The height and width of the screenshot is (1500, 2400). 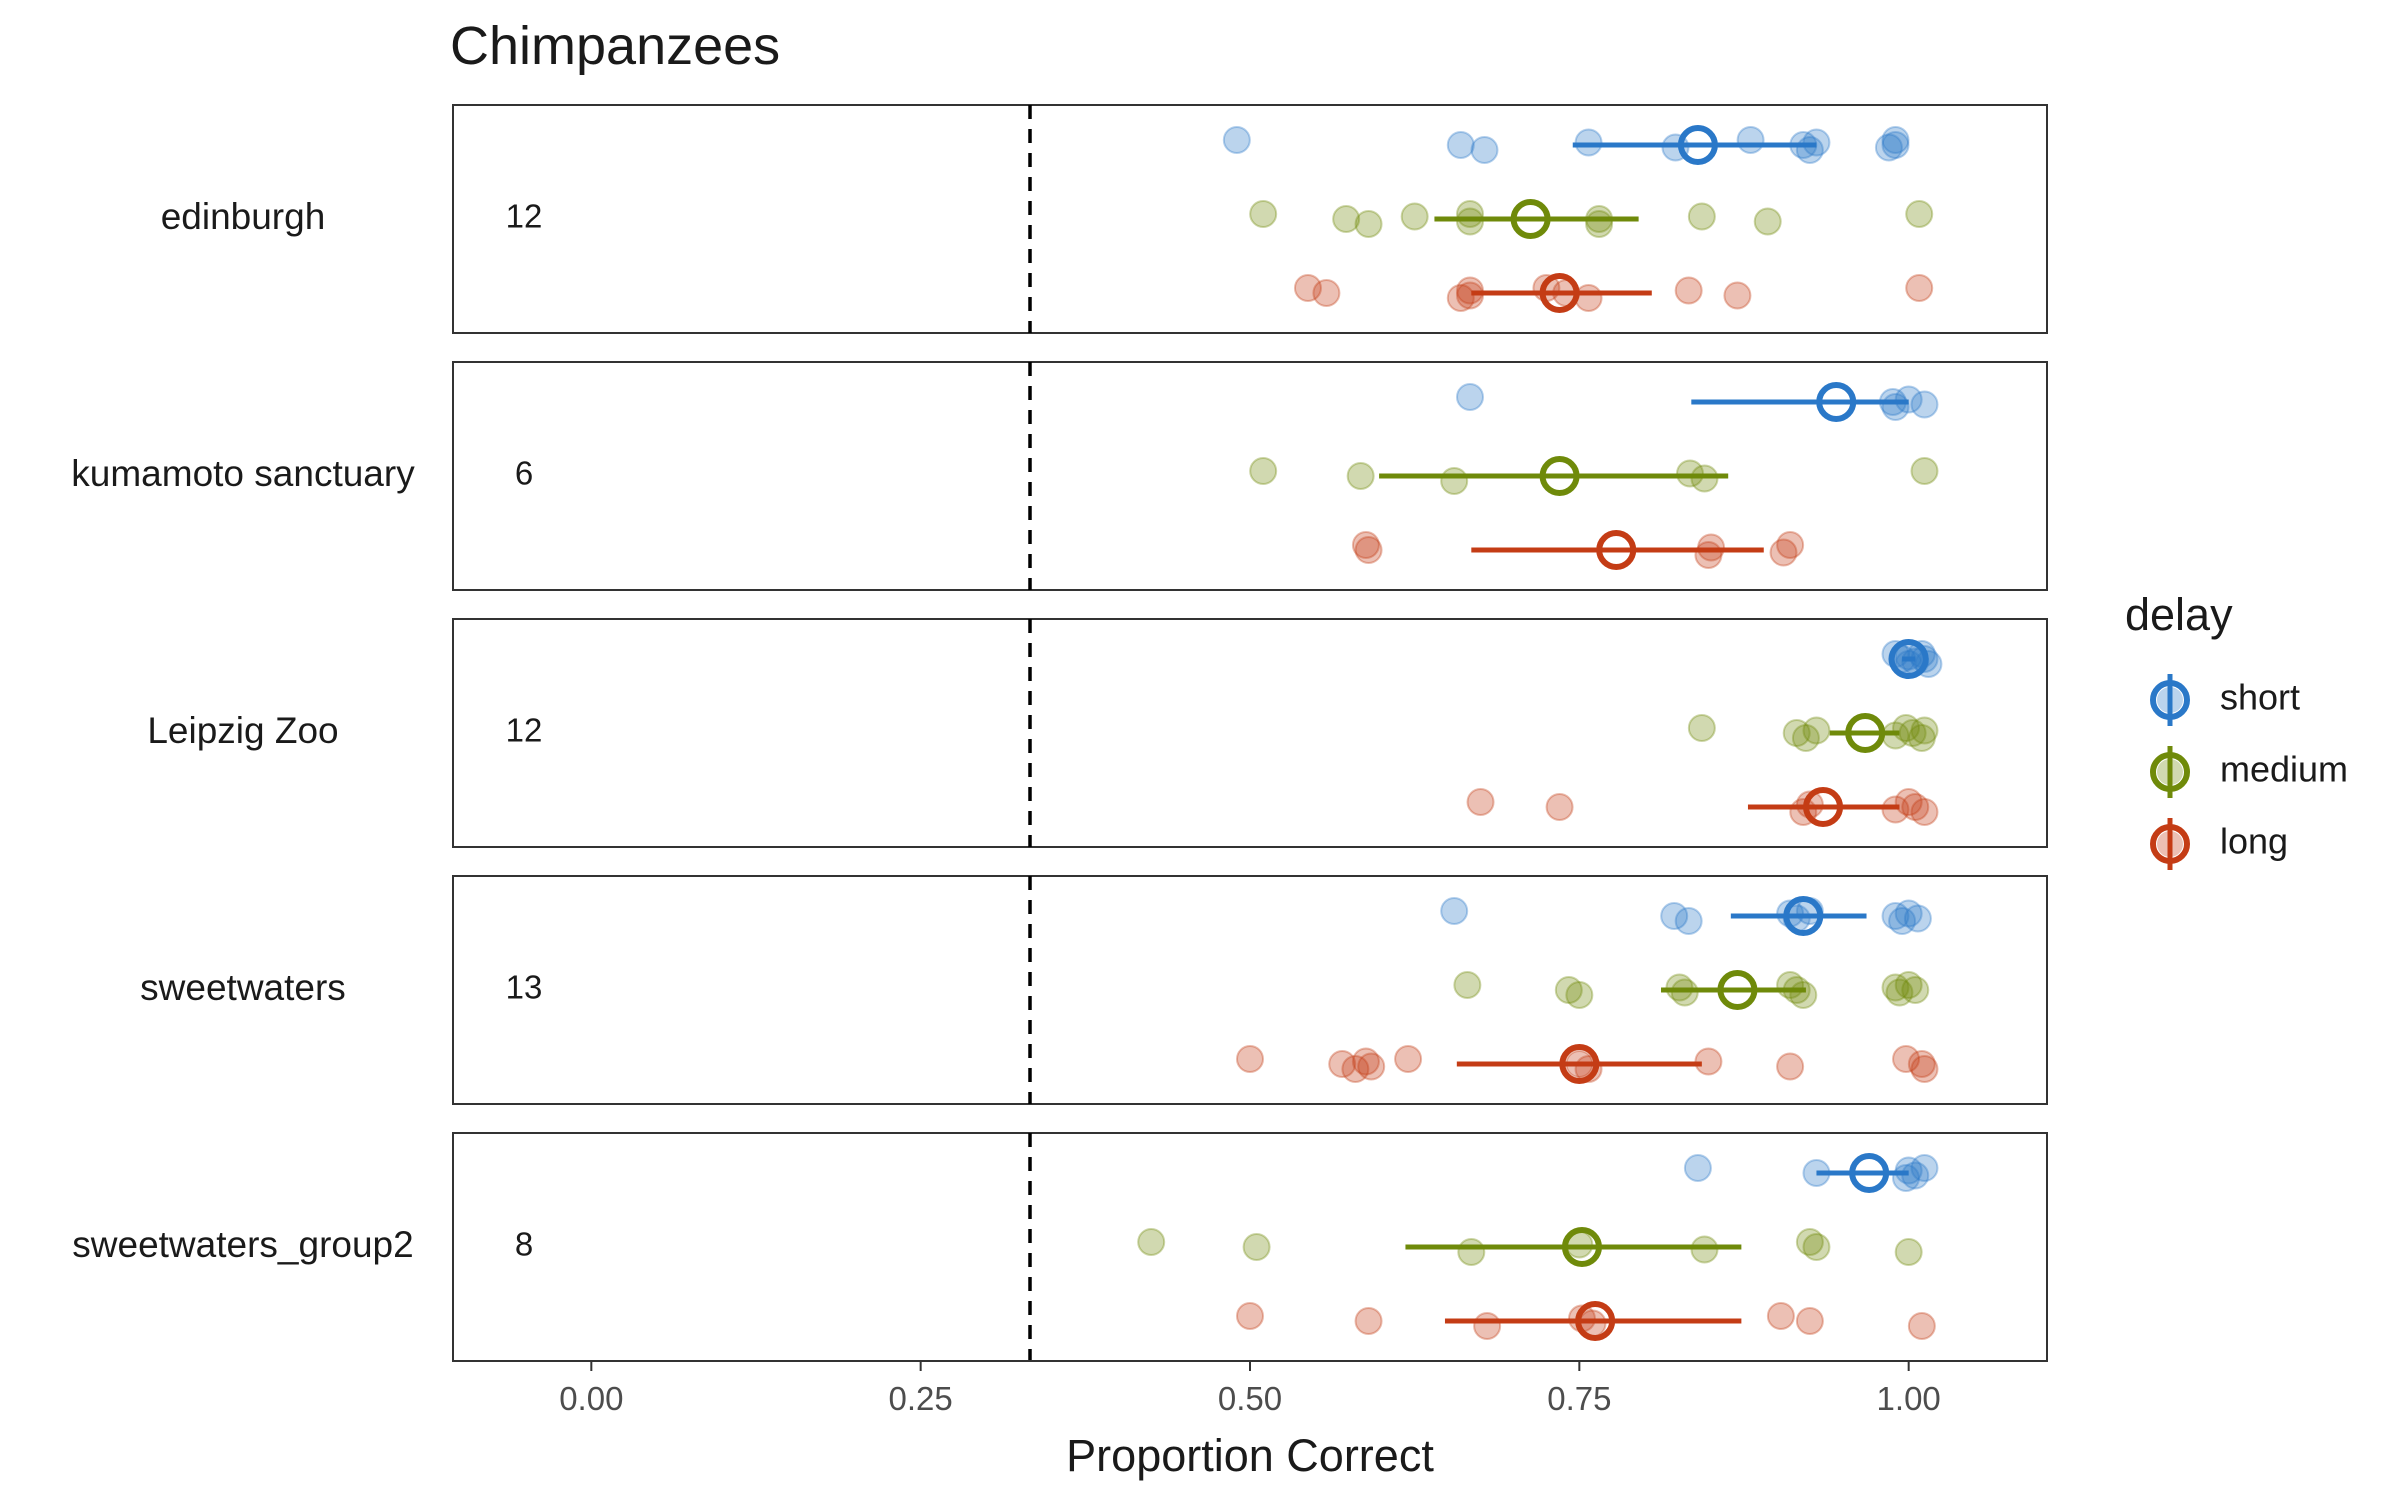 What do you see at coordinates (615, 46) in the screenshot?
I see `chart-title: Chimpanzees` at bounding box center [615, 46].